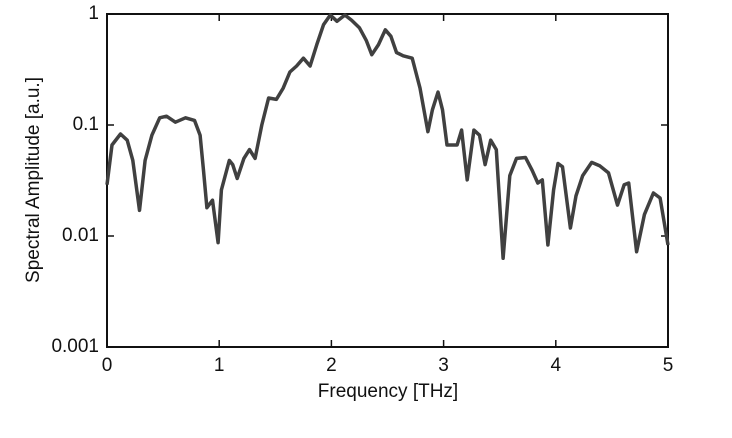  What do you see at coordinates (33, 180) in the screenshot?
I see `y-axis-label: Spectral Amplitude [a.u.]` at bounding box center [33, 180].